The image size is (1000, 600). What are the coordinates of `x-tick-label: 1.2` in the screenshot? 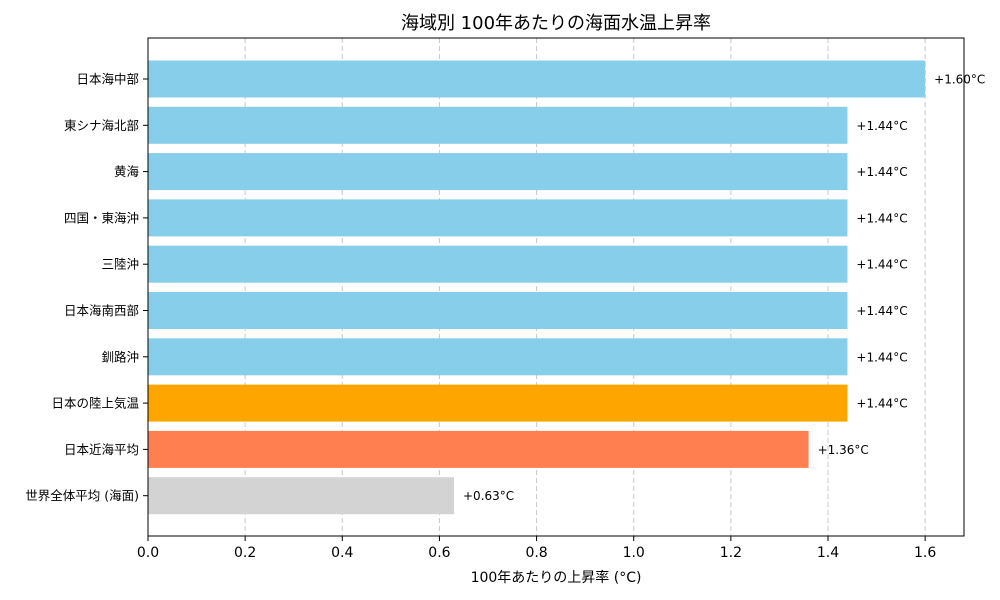 It's located at (731, 553).